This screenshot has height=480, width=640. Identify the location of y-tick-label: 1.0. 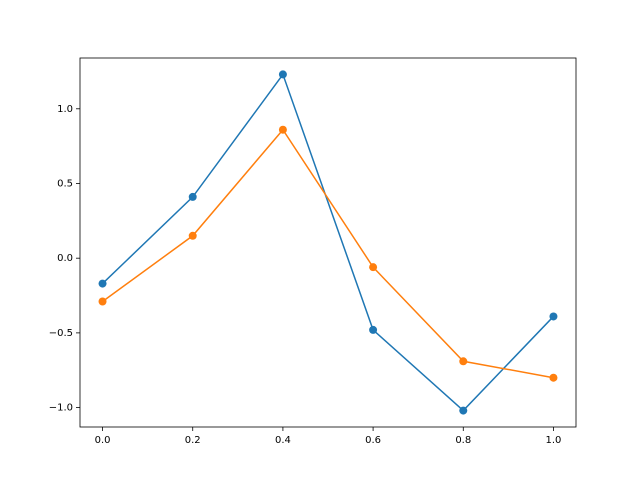
(65, 109).